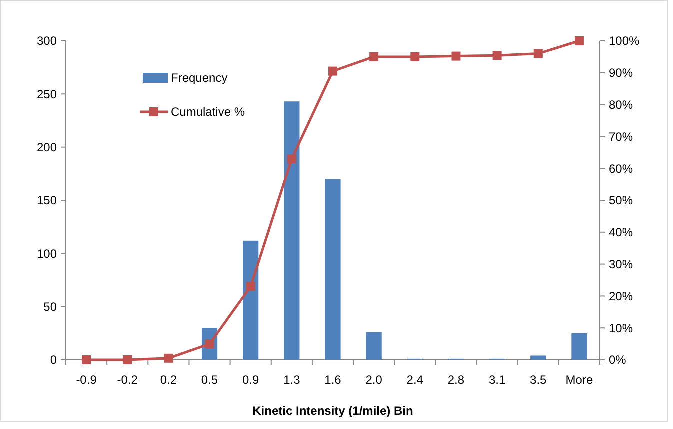 The image size is (673, 429). I want to click on x-tick-label: 1.3, so click(292, 380).